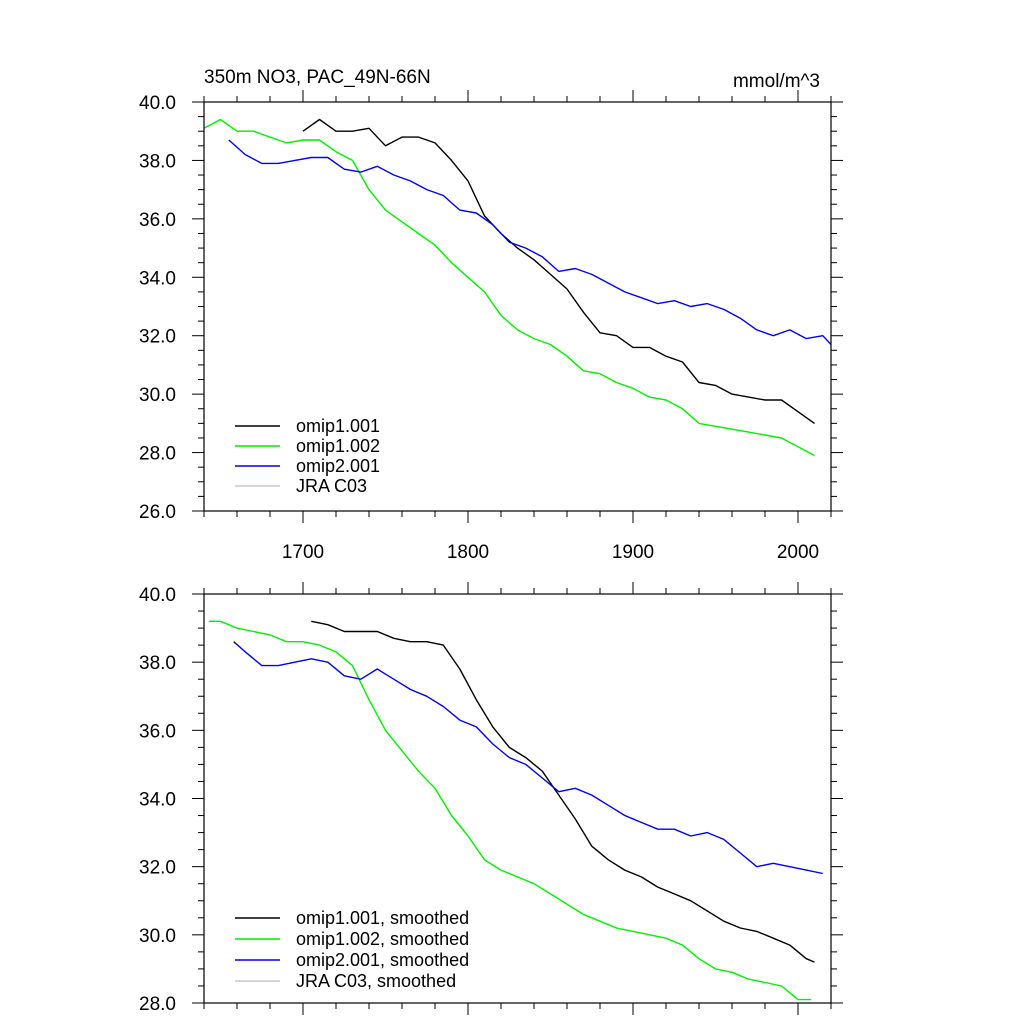 This screenshot has height=1024, width=1024. What do you see at coordinates (382, 939) in the screenshot?
I see `legend-label: omip1.002, smoothed` at bounding box center [382, 939].